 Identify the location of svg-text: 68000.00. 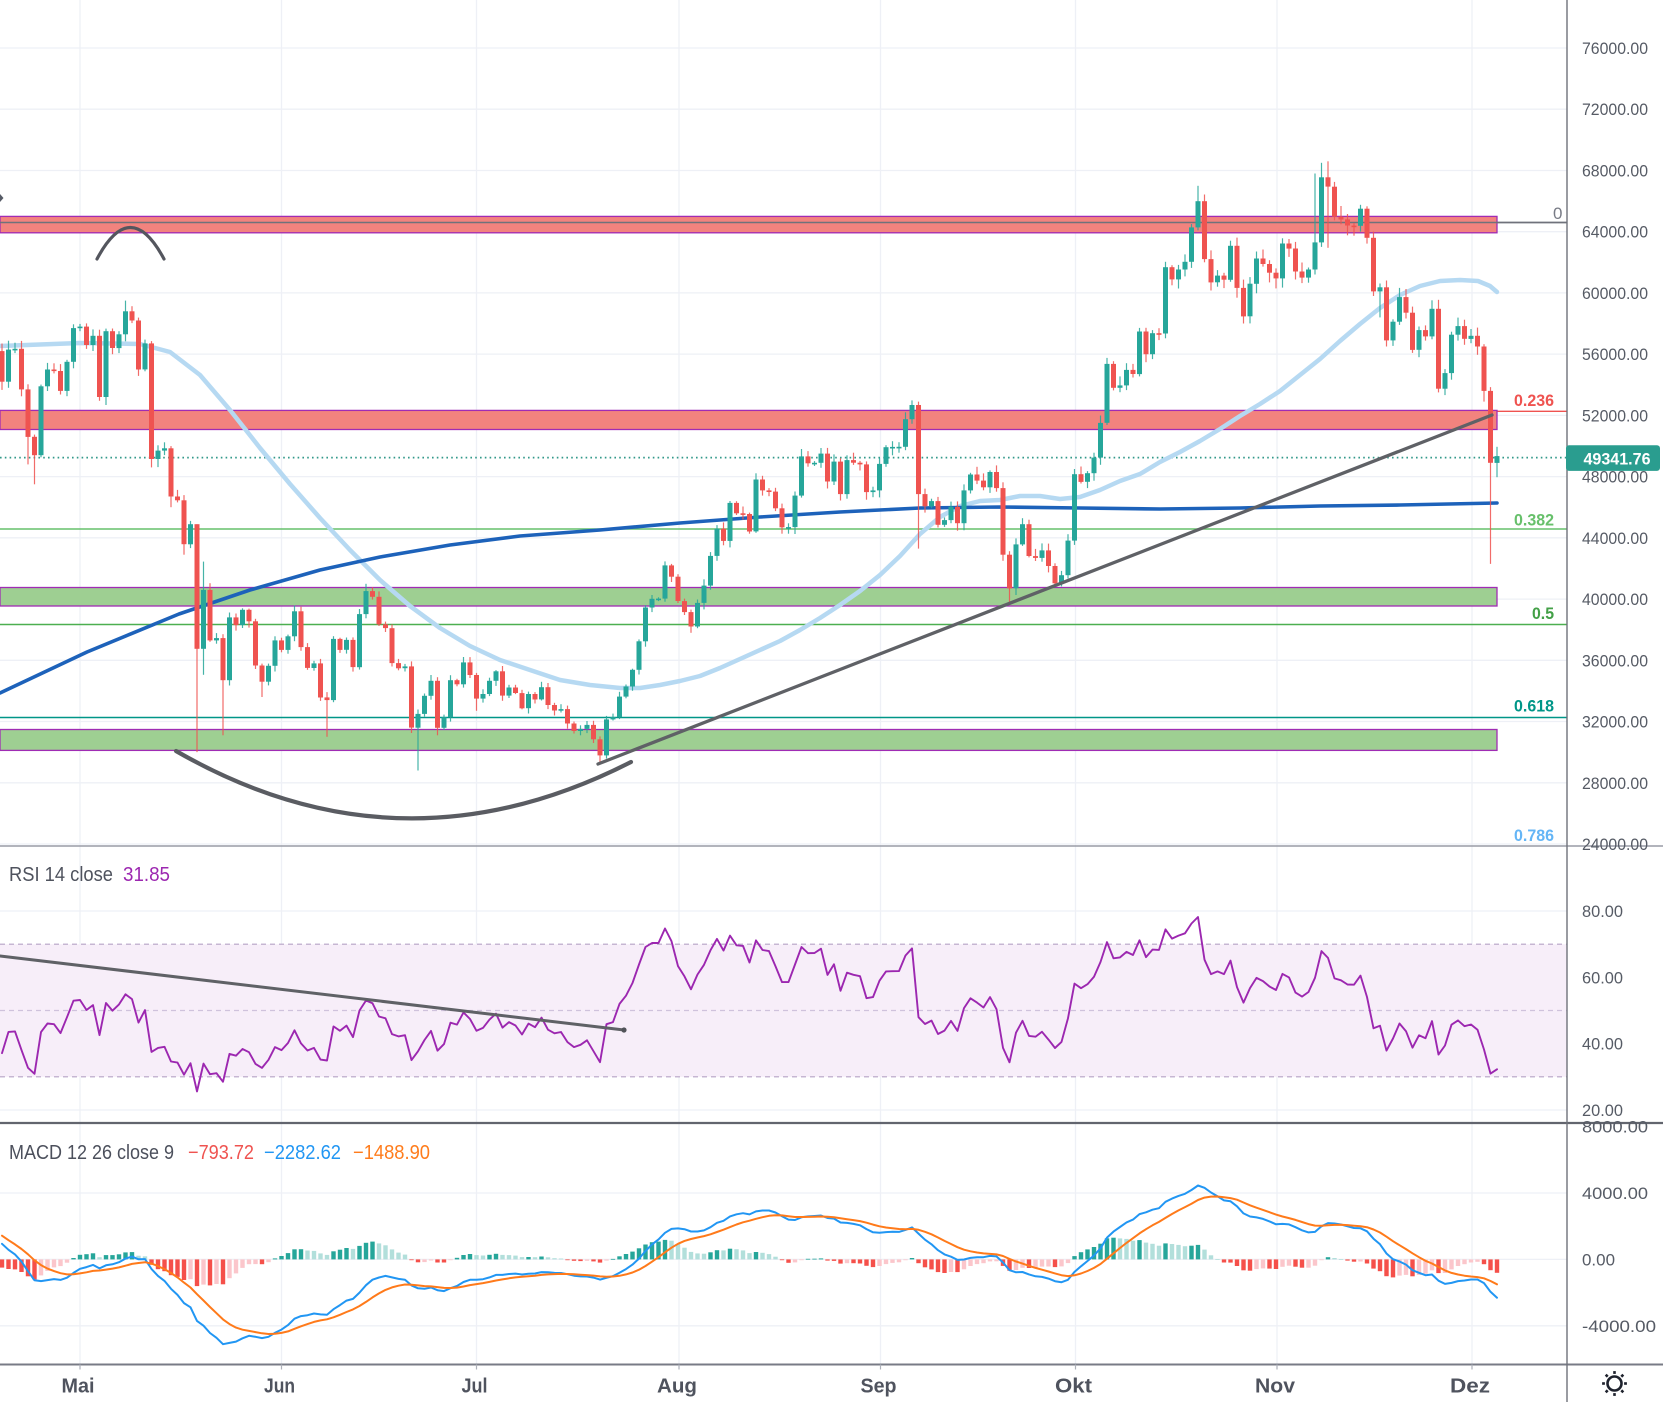
(1615, 171).